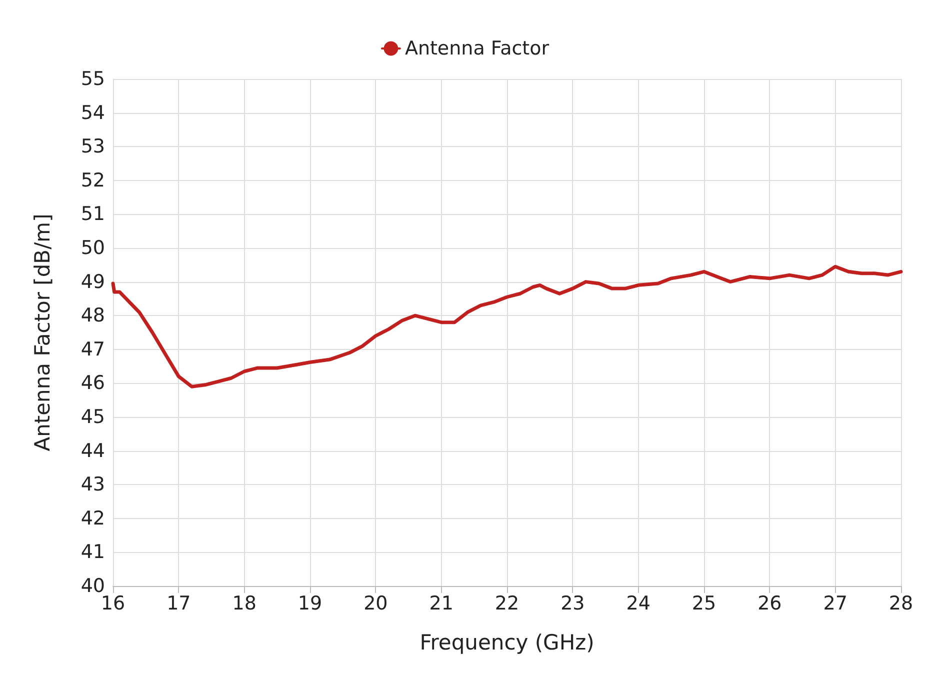  I want to click on x-tick-label: 23, so click(572, 603).